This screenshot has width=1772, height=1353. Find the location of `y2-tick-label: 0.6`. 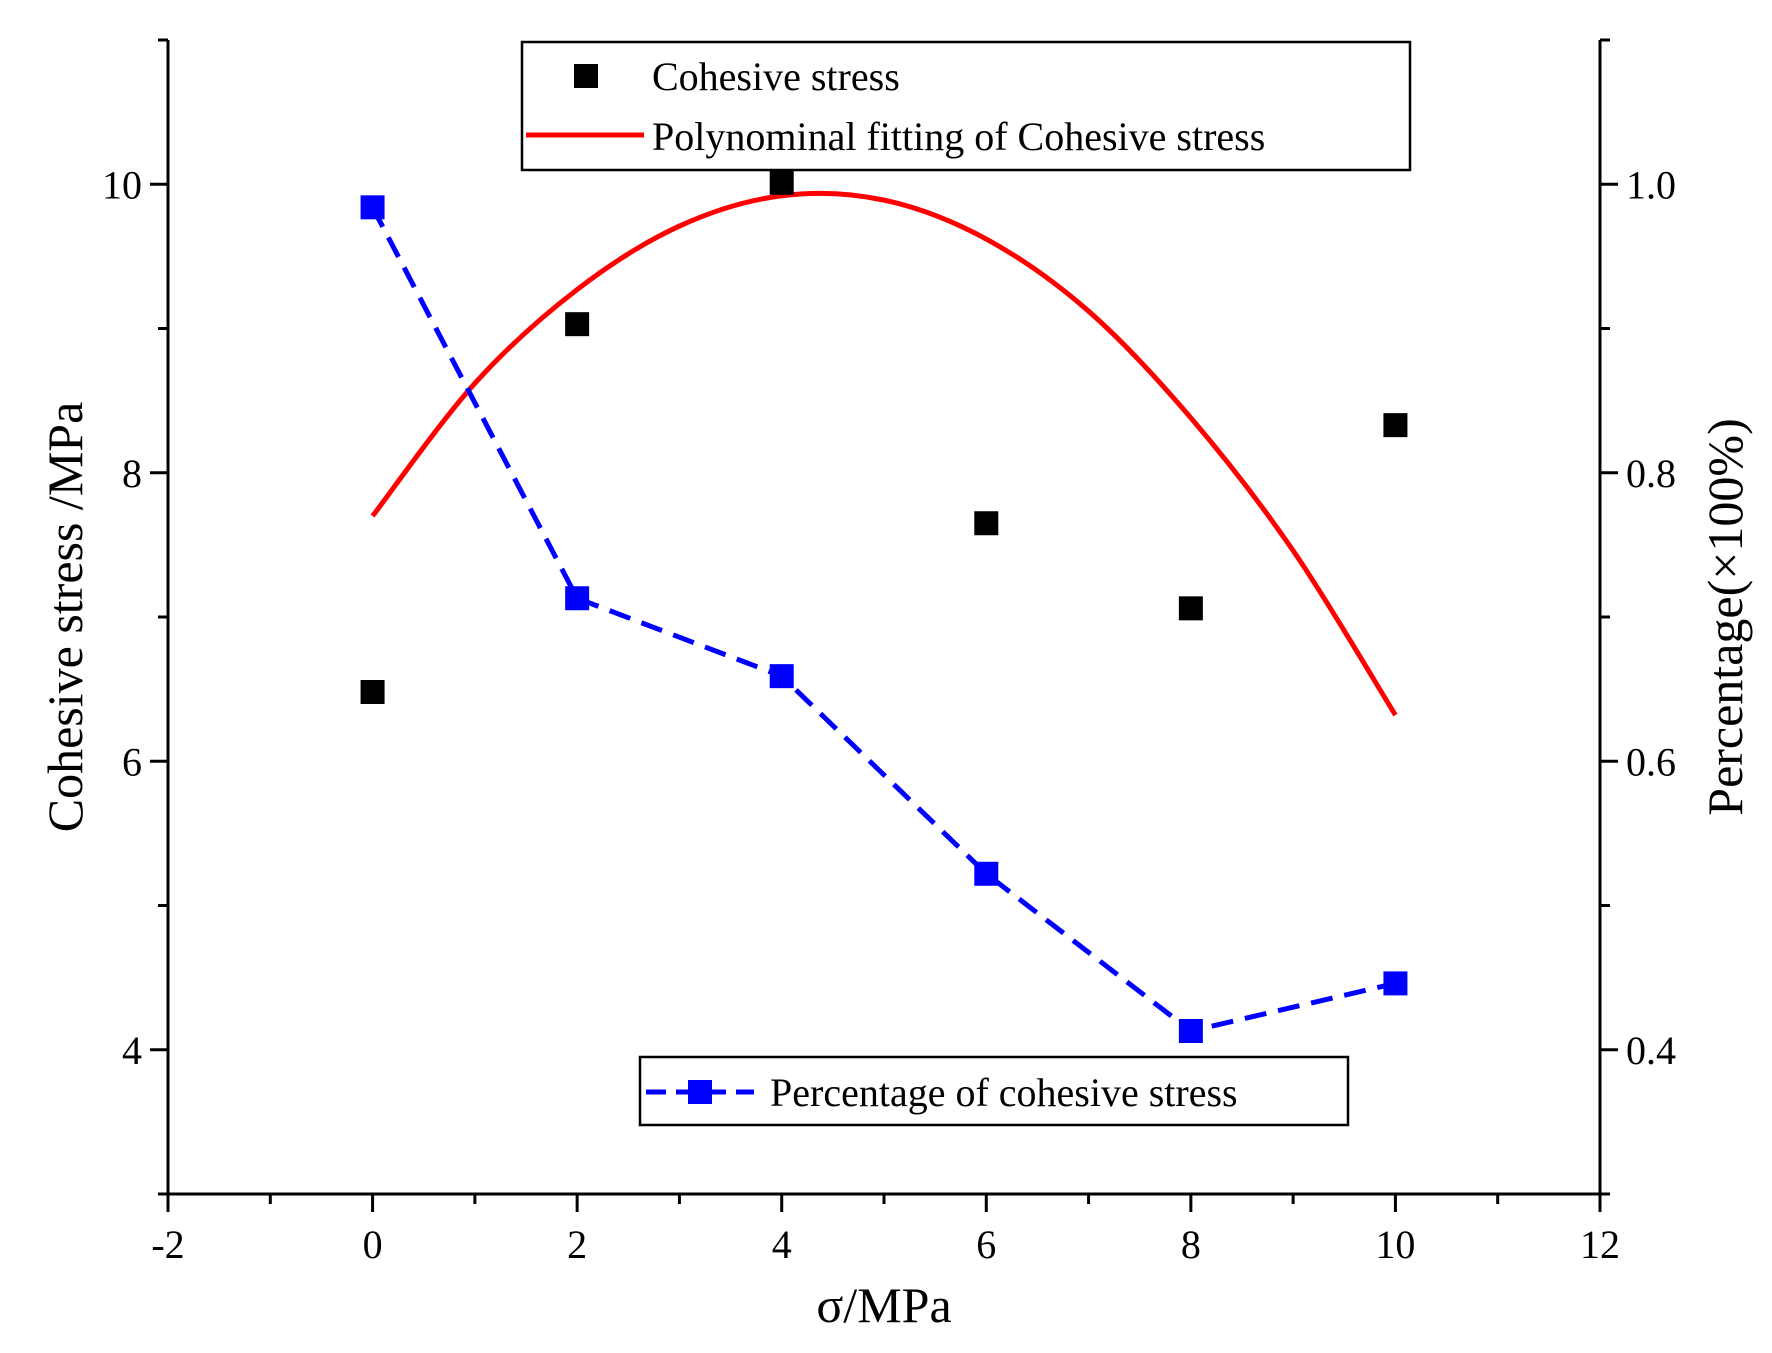

y2-tick-label: 0.6 is located at coordinates (1651, 761).